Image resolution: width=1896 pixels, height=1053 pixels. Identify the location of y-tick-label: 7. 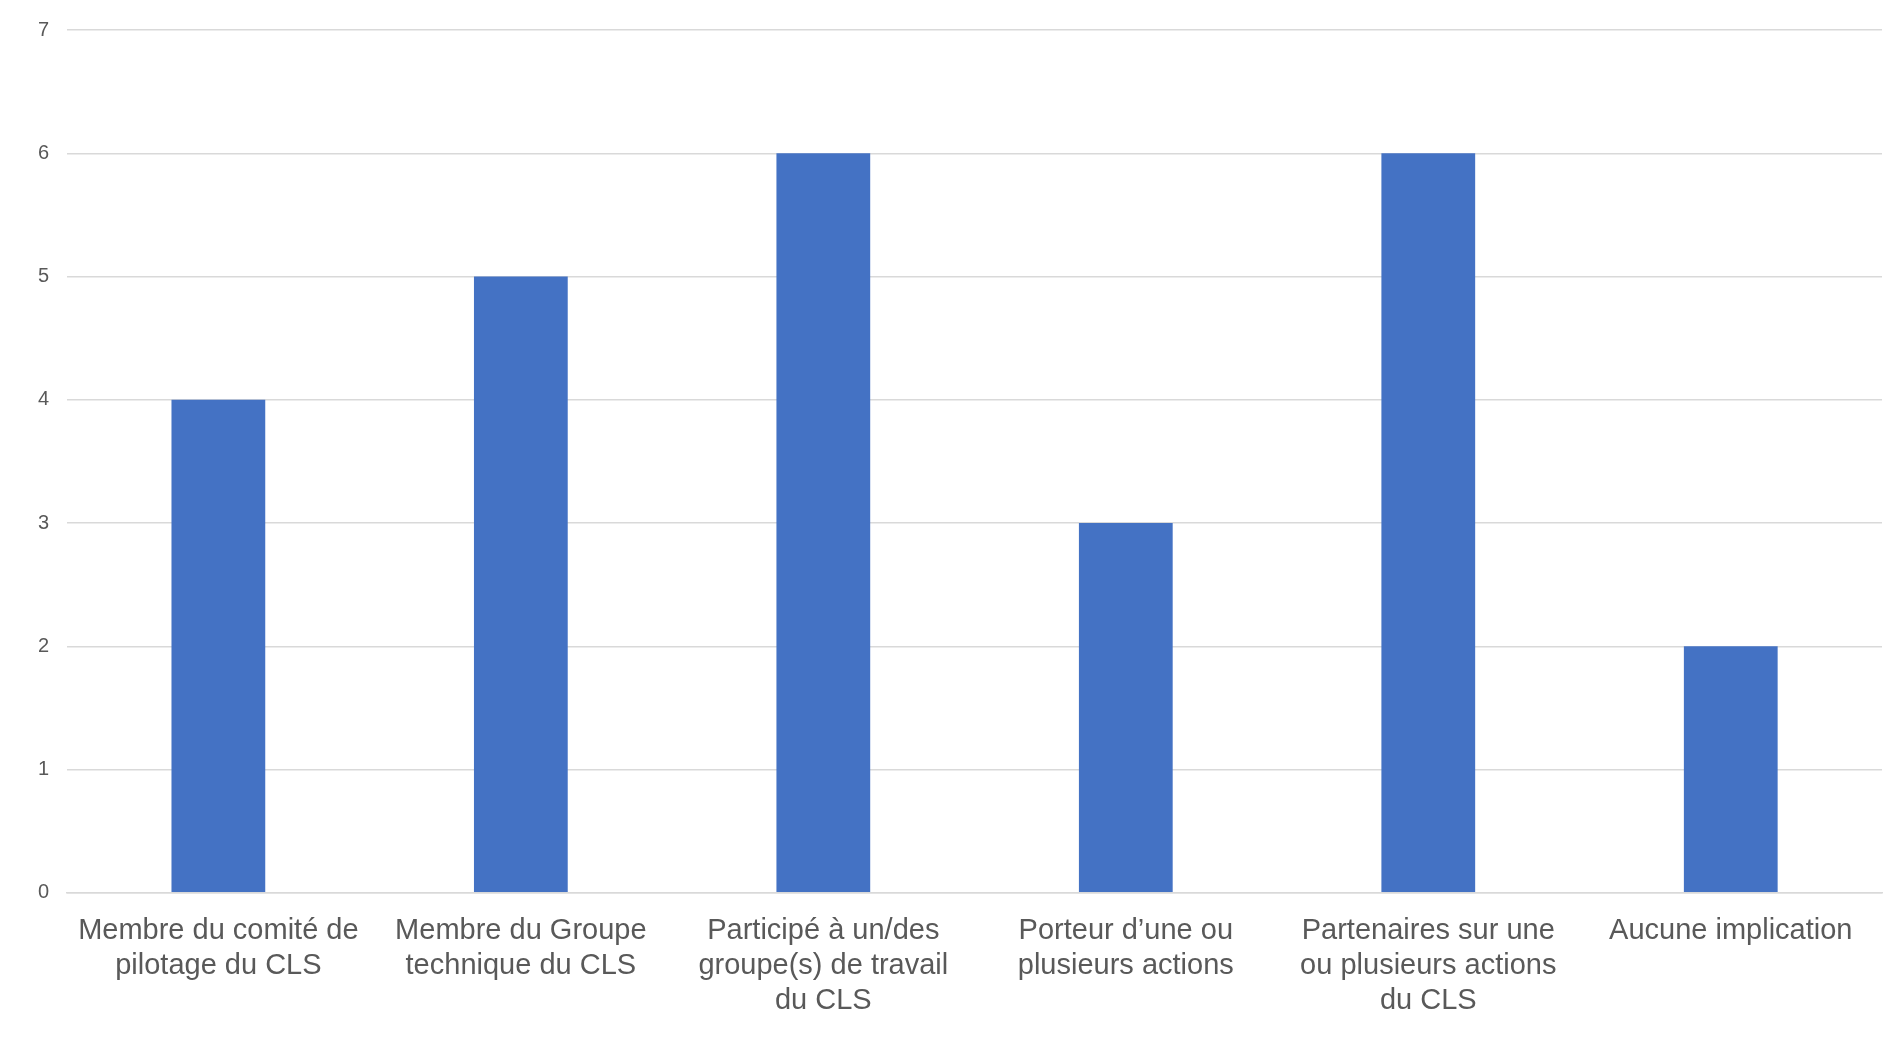
(44, 28).